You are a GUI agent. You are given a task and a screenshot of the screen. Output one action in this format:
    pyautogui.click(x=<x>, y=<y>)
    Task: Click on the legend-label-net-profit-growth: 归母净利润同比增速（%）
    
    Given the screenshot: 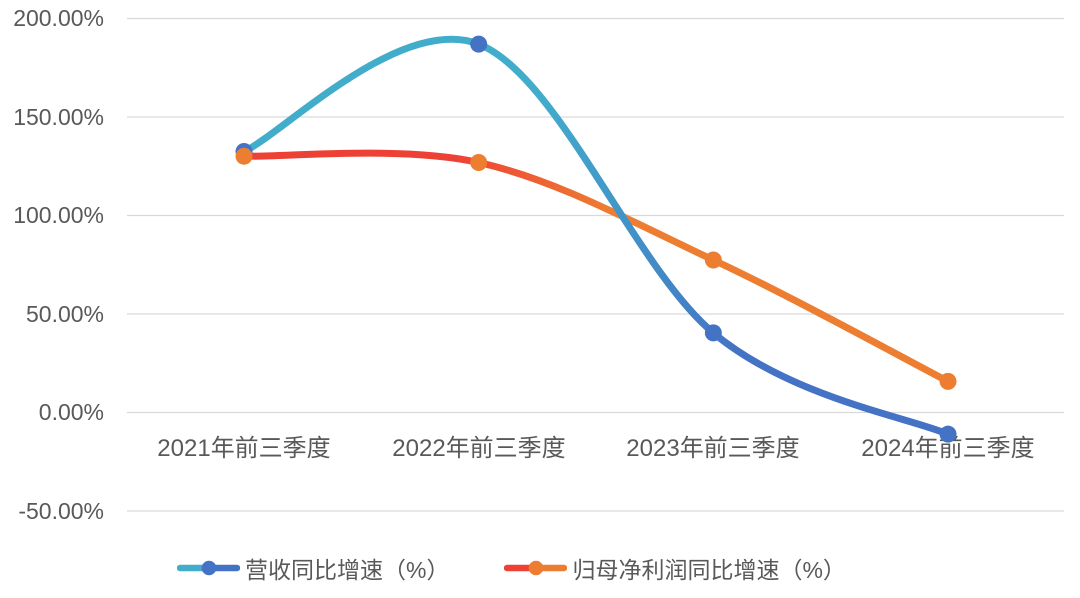 What is the action you would take?
    pyautogui.click(x=709, y=570)
    